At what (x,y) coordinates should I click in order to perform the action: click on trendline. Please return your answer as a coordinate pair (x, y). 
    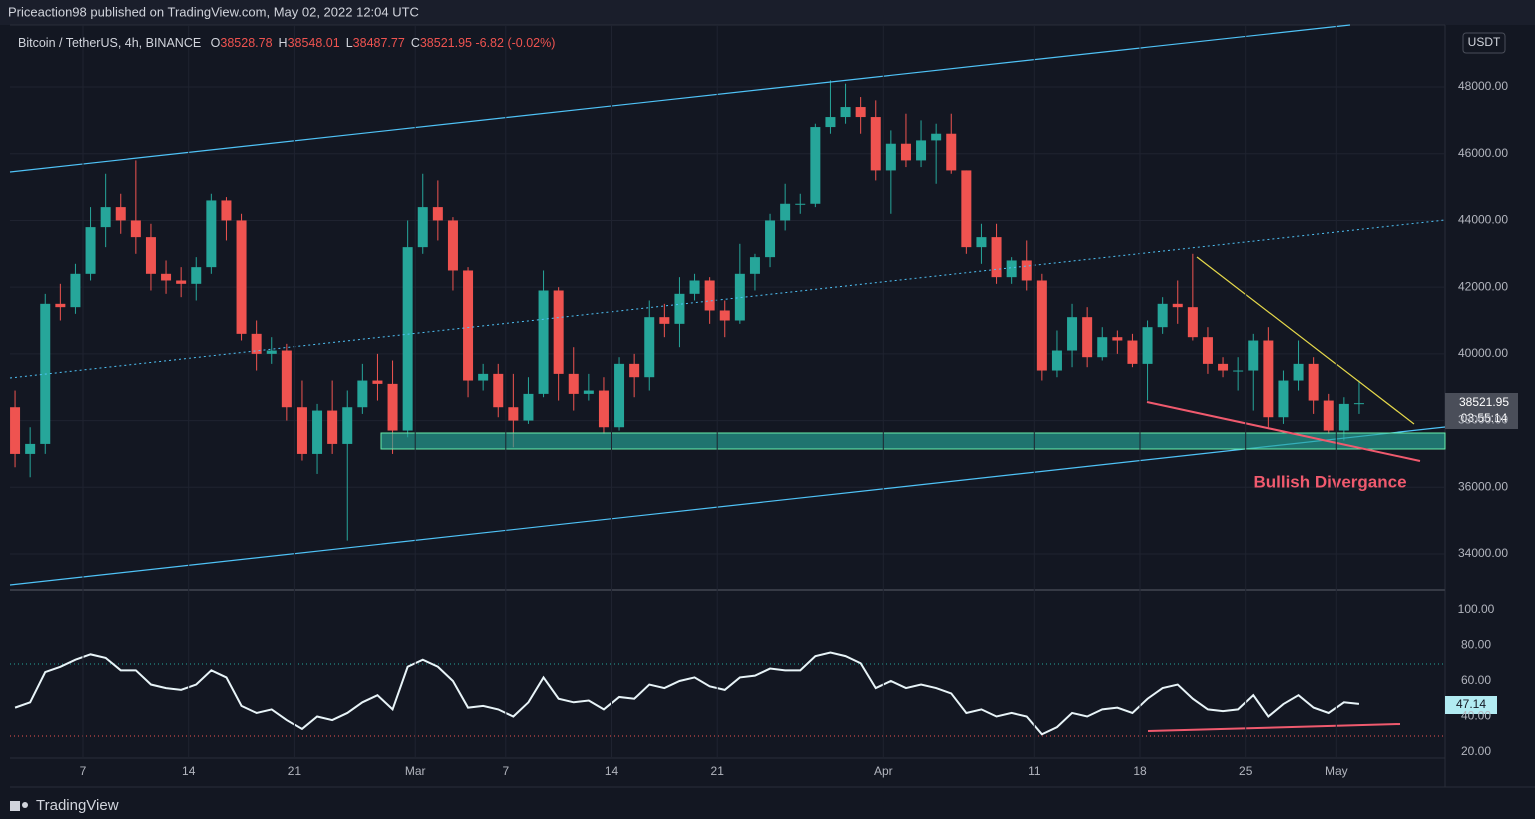
    Looking at the image, I should click on (1305, 340).